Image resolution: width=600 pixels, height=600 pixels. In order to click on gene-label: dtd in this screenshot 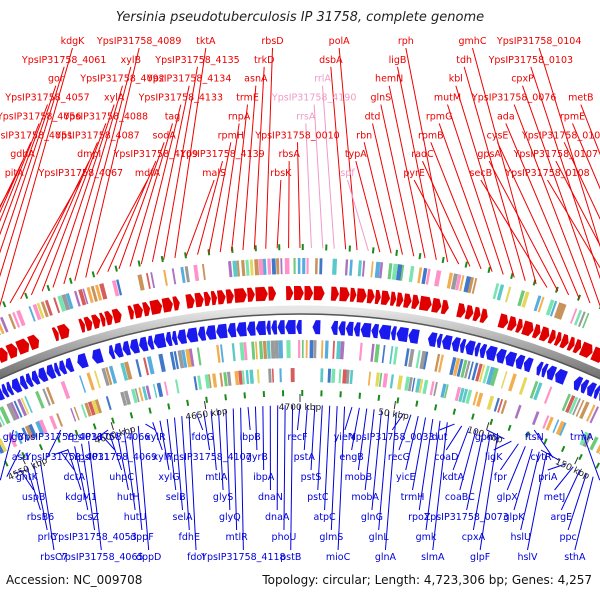, I will do `click(373, 116)`.